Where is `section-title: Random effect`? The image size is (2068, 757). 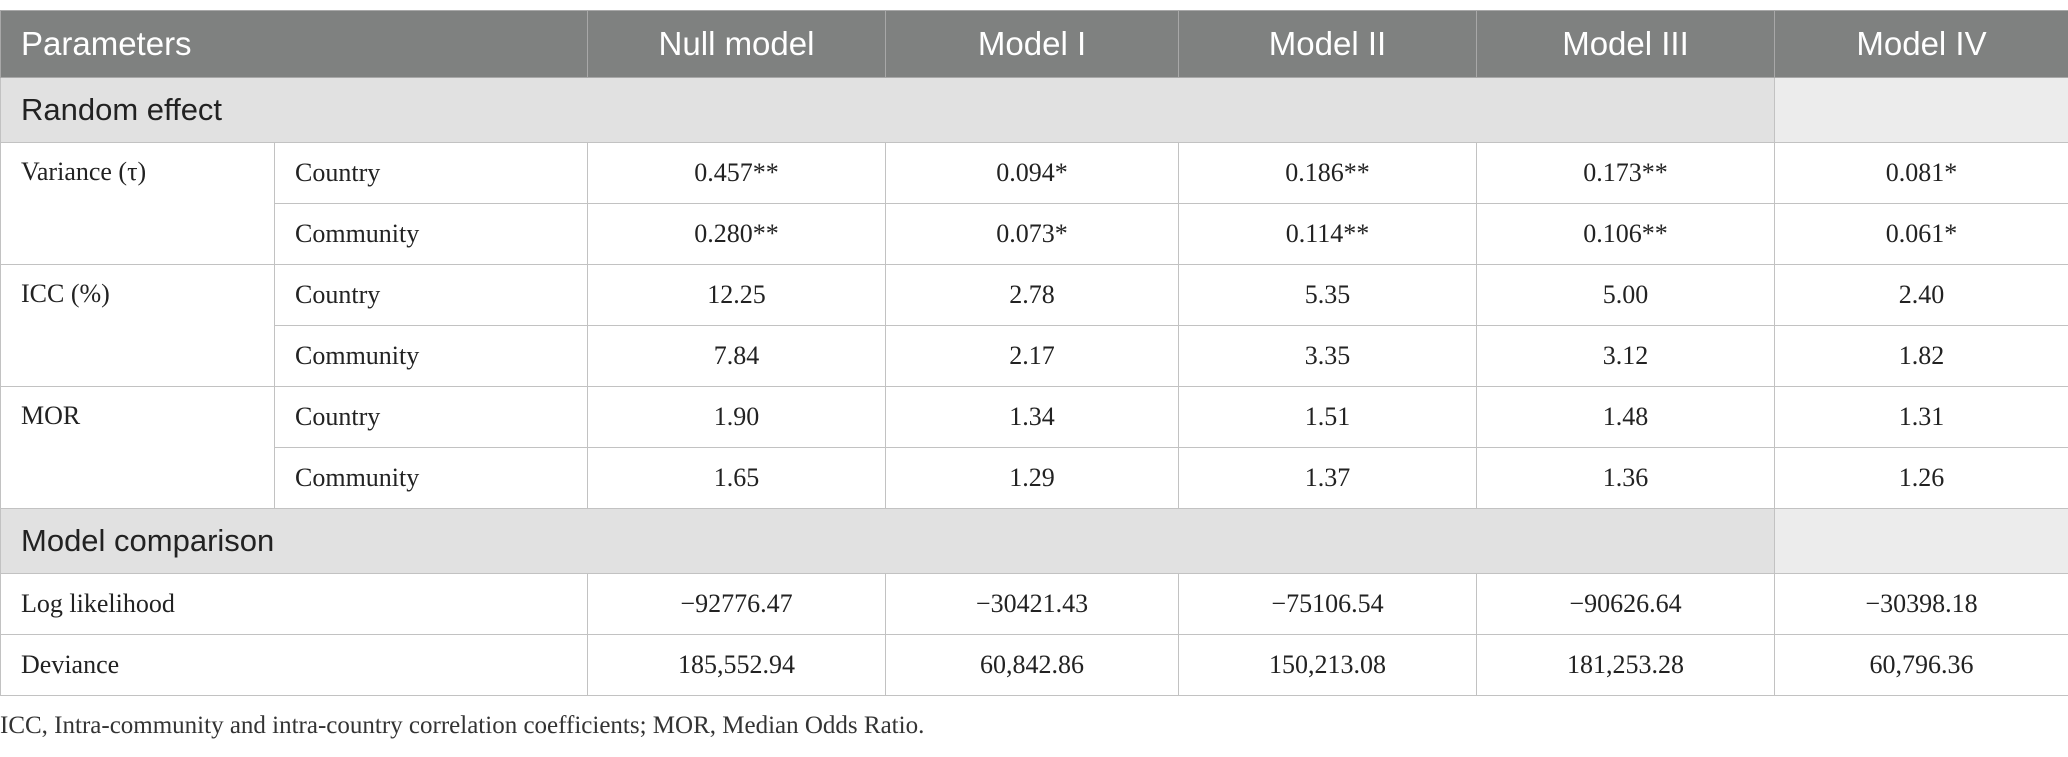
section-title: Random effect is located at coordinates (887, 110).